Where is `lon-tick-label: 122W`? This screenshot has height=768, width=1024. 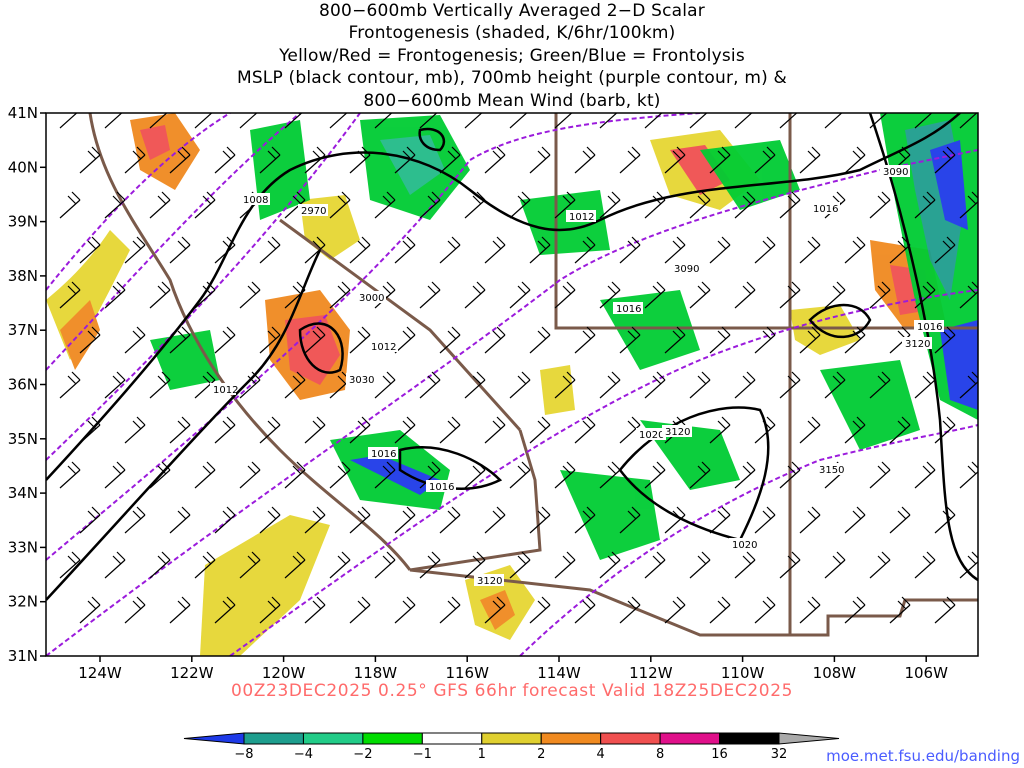 lon-tick-label: 122W is located at coordinates (192, 673).